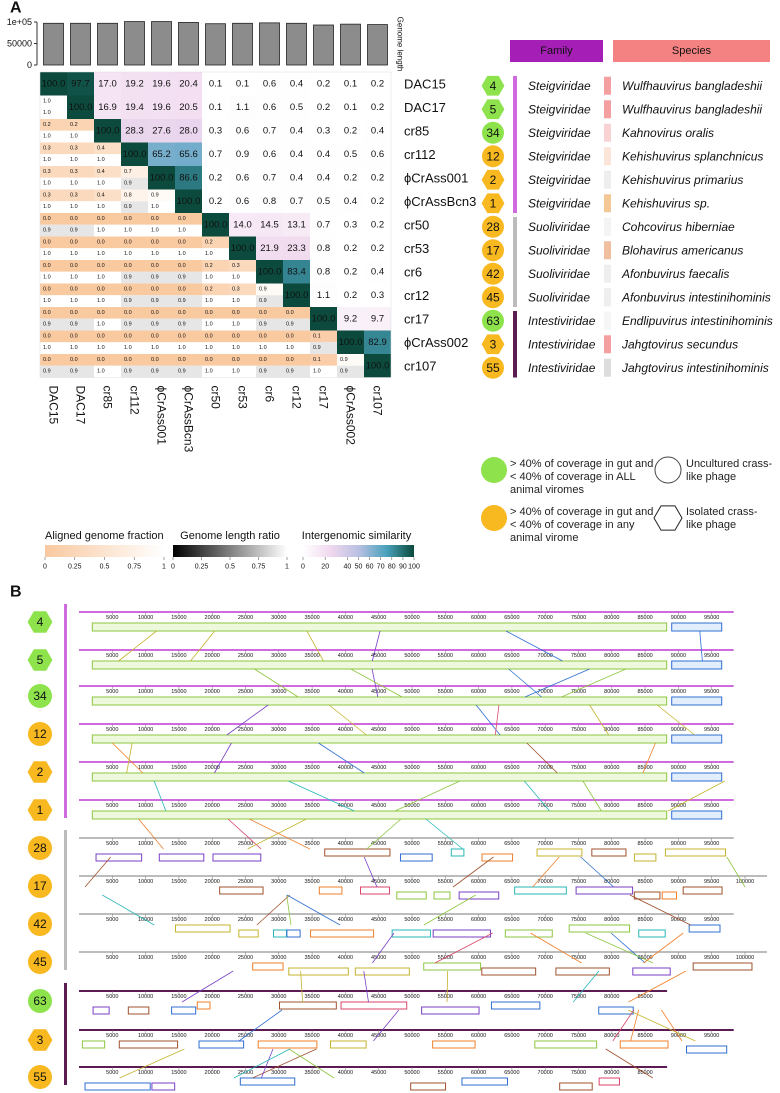 This screenshot has height=1093, width=780. I want to click on cell-label: 14.0, so click(242, 224).